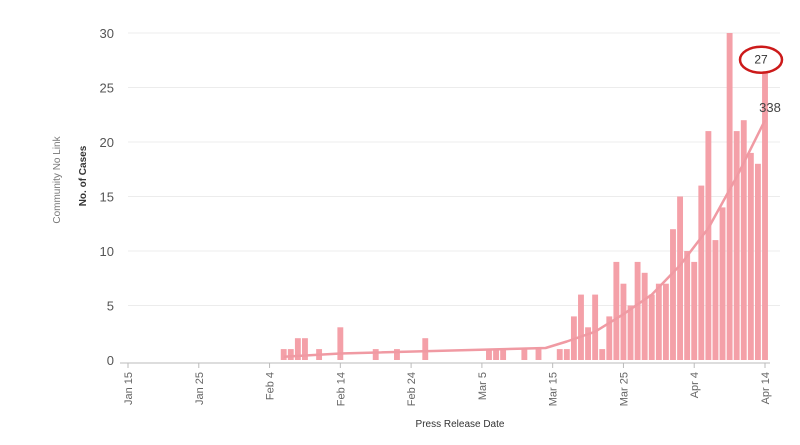  I want to click on x-tick-label: Mar 25, so click(624, 389).